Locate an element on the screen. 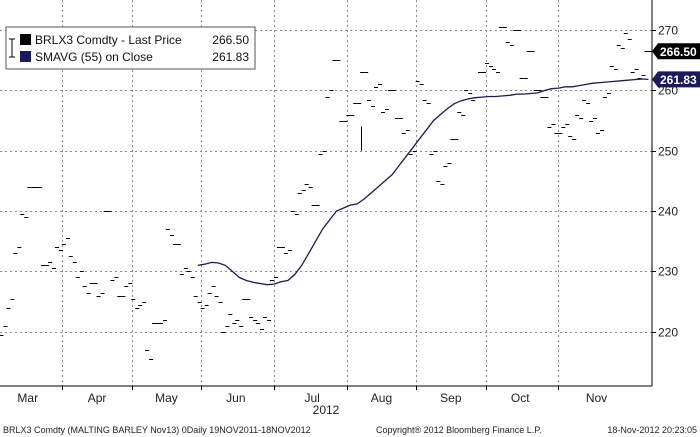 The width and height of the screenshot is (700, 437). legend-label-last-price: BRLX3 Comdty - Last Price is located at coordinates (108, 40).